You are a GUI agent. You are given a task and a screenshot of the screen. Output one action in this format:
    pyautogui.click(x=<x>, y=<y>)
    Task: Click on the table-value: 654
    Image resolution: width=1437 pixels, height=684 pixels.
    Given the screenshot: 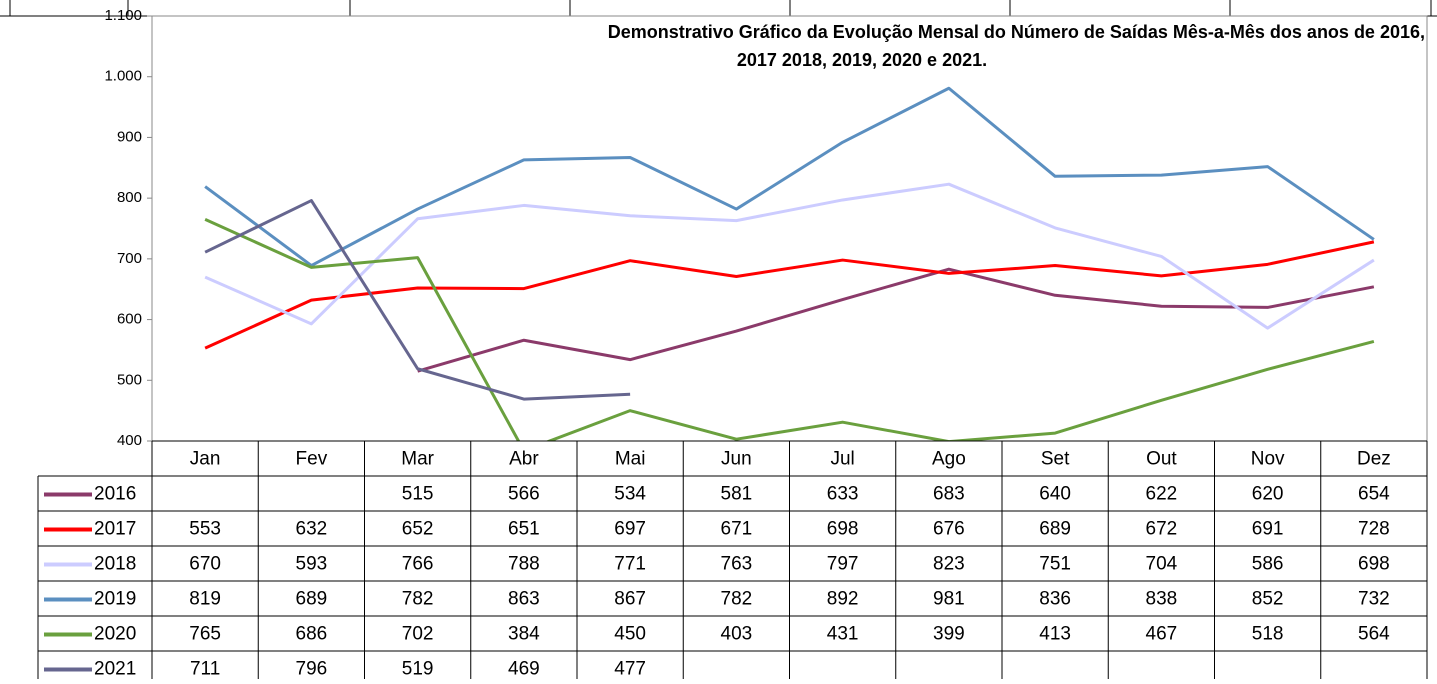 What is the action you would take?
    pyautogui.click(x=1374, y=494)
    